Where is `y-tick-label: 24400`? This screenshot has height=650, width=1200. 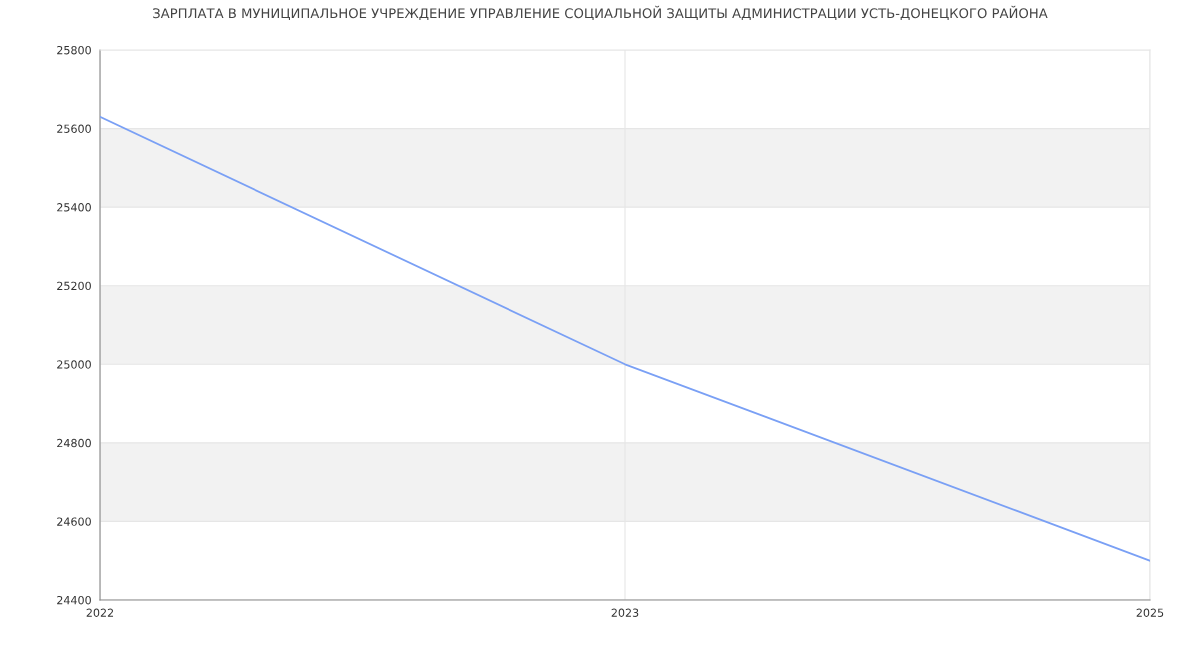
y-tick-label: 24400 is located at coordinates (74, 600).